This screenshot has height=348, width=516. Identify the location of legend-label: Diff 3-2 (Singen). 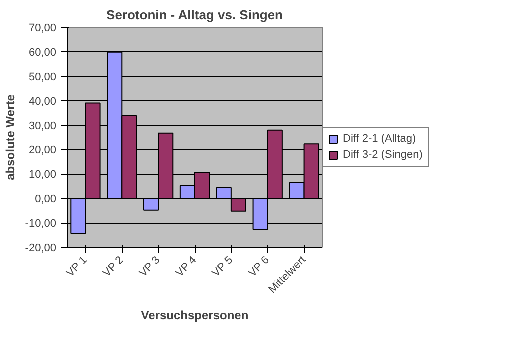
(383, 155).